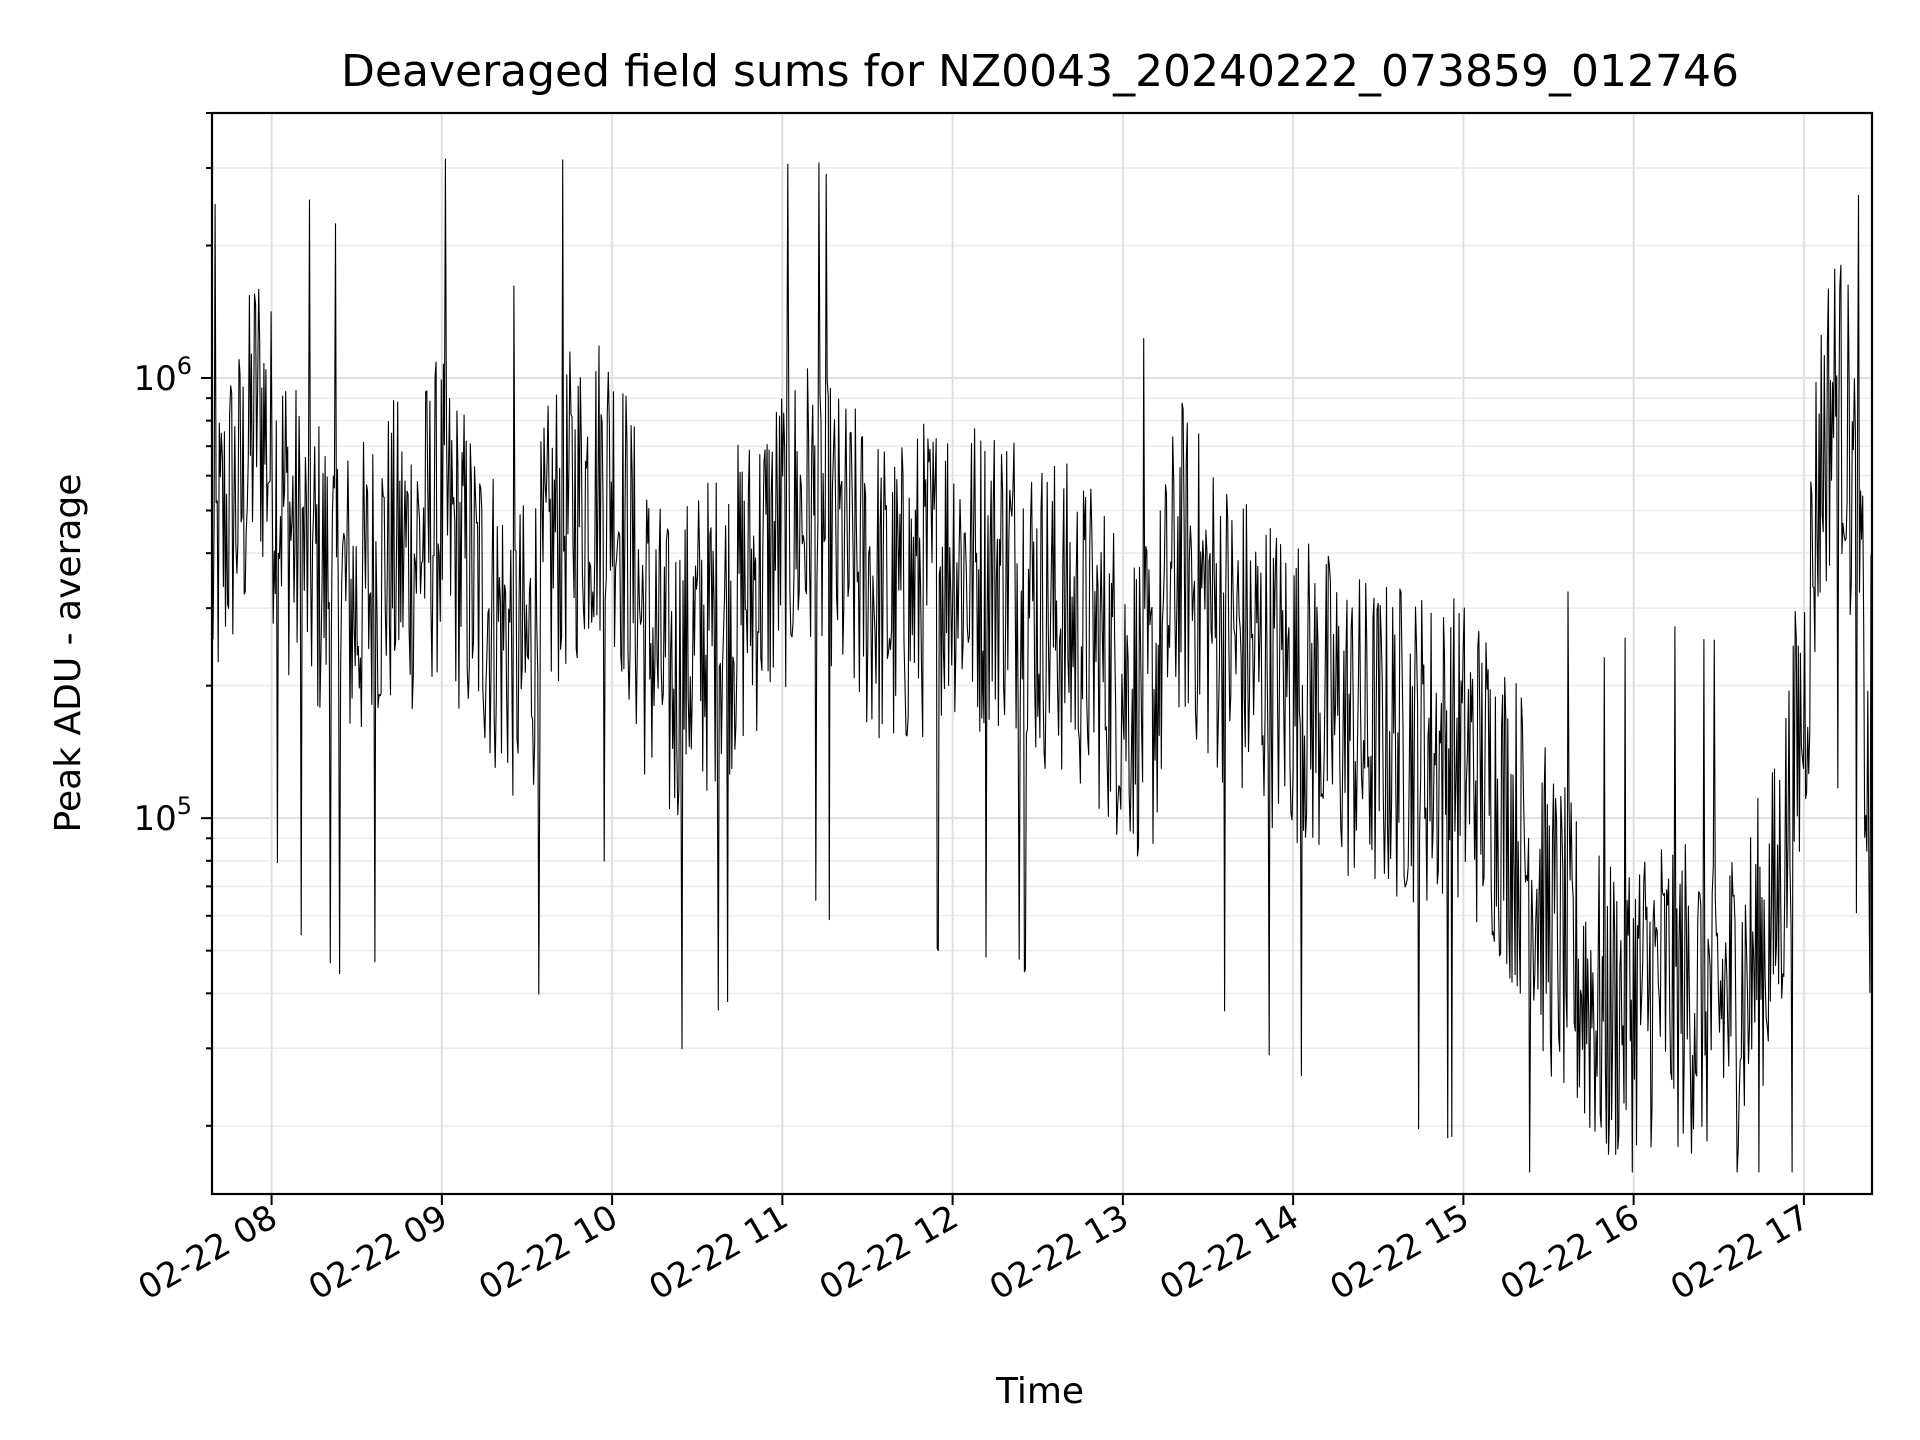  Describe the element at coordinates (1059, 1252) in the screenshot. I see `x-tick-label: 02-22 13` at that location.